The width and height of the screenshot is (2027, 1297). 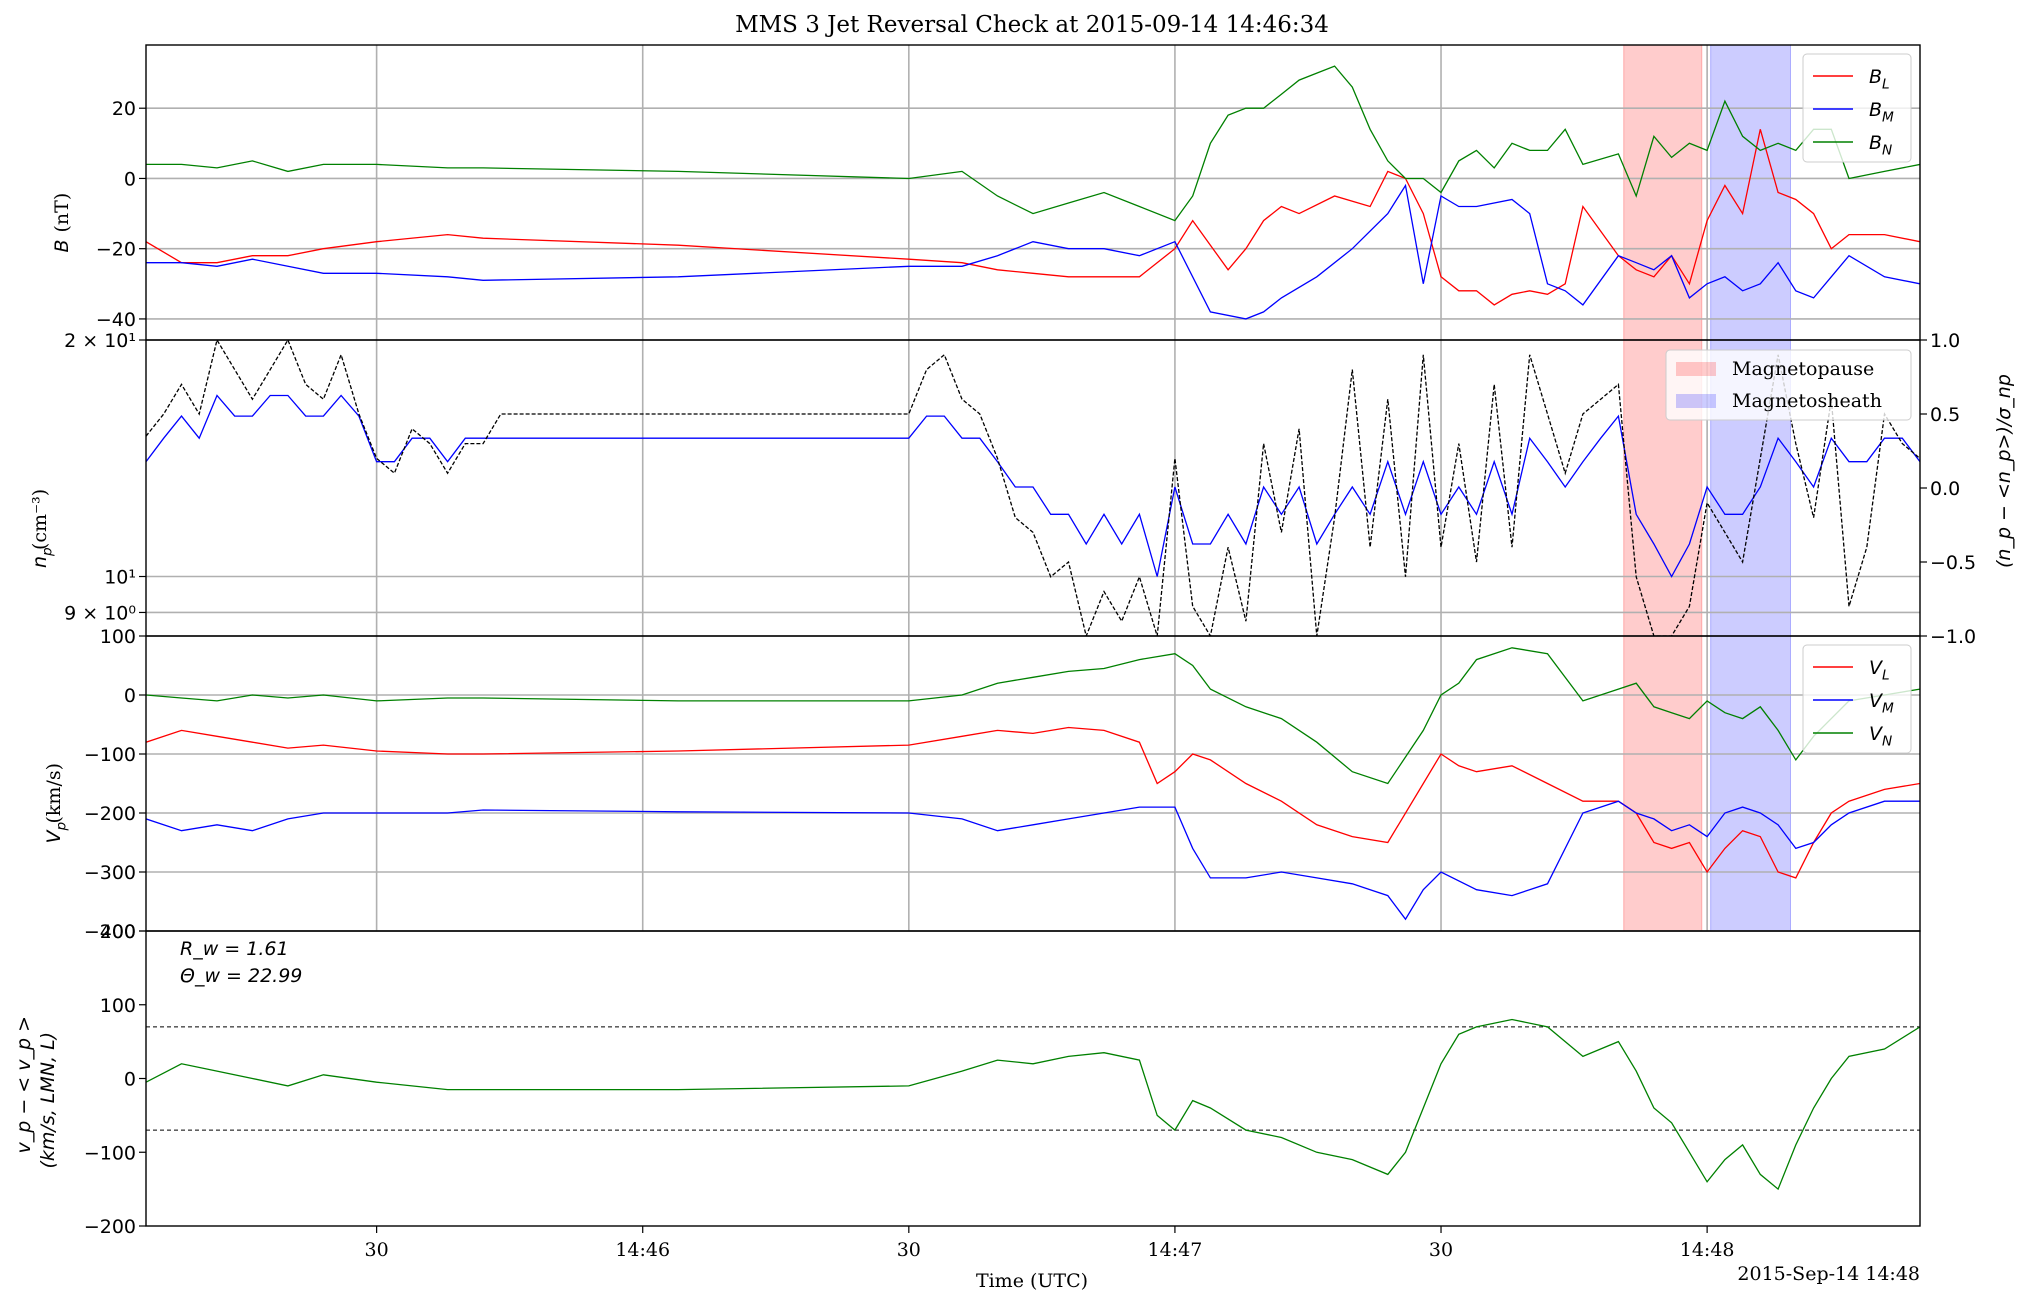 What do you see at coordinates (1945, 341) in the screenshot?
I see `y-right-tick-label: 1.0` at bounding box center [1945, 341].